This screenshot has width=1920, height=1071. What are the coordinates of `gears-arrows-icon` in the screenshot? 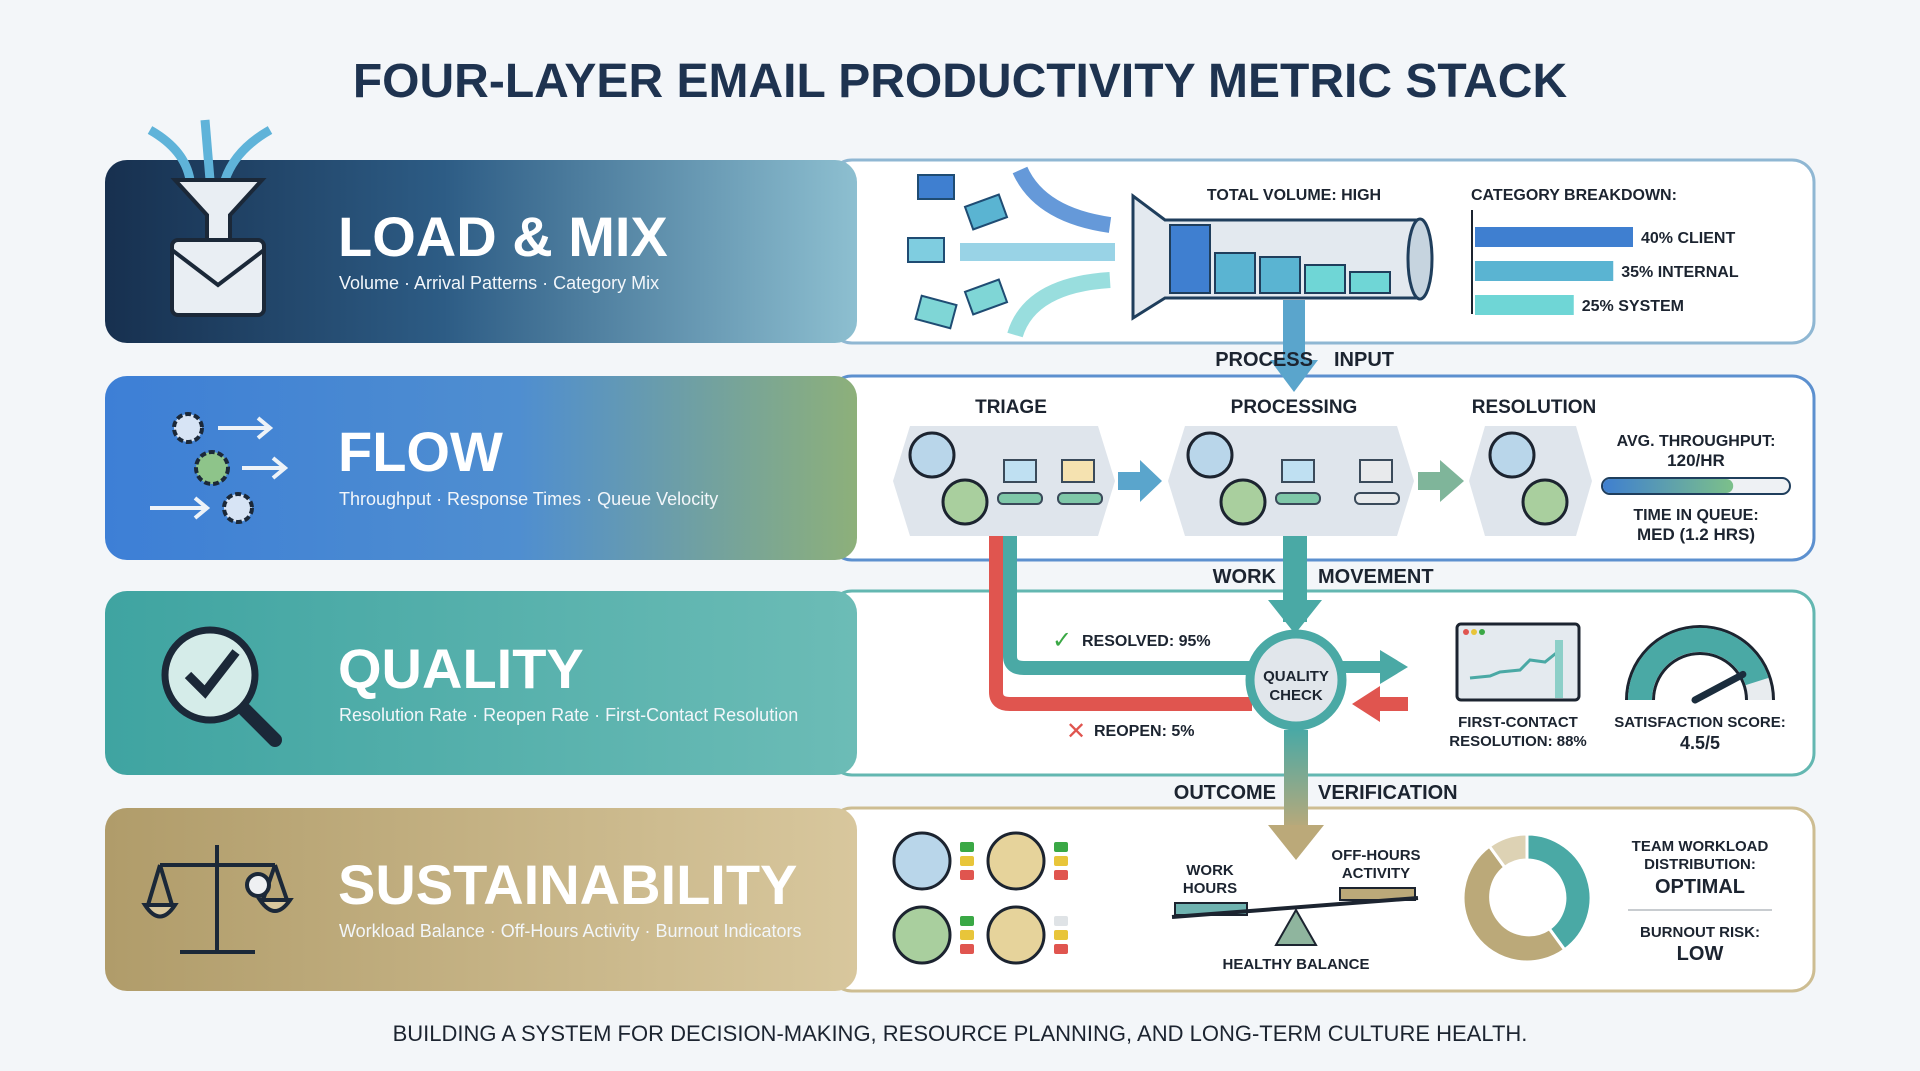 It's located at (219, 468).